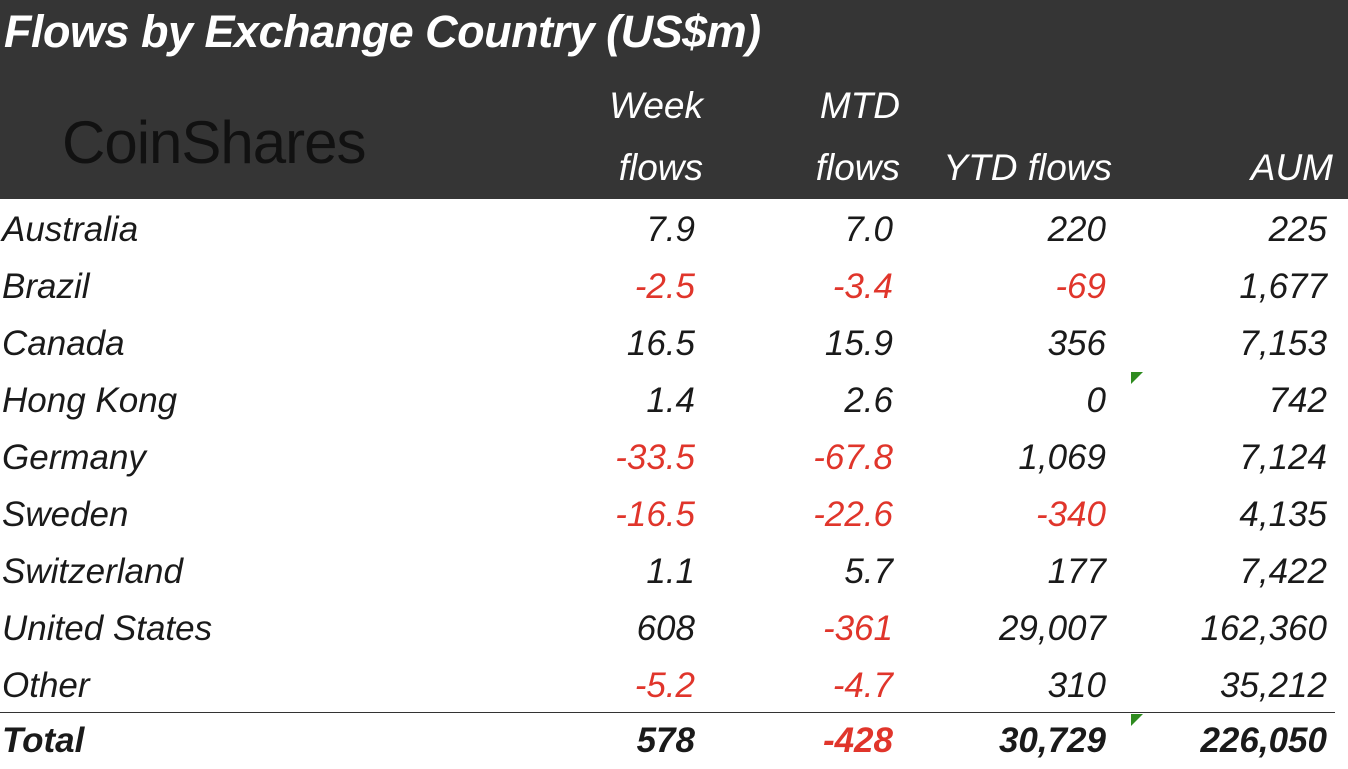 The height and width of the screenshot is (769, 1348). Describe the element at coordinates (868, 571) in the screenshot. I see `mtd-flows-cell: 5.7` at that location.